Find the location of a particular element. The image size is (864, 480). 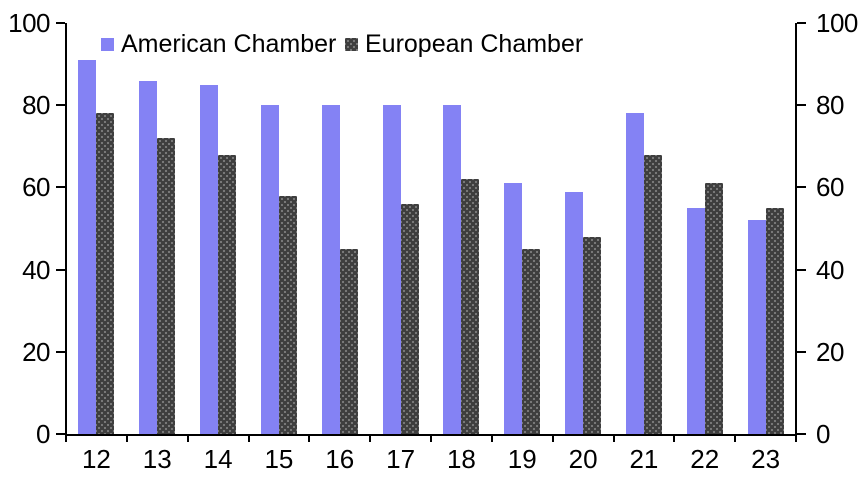

y-axis-left-line is located at coordinates (66, 228).